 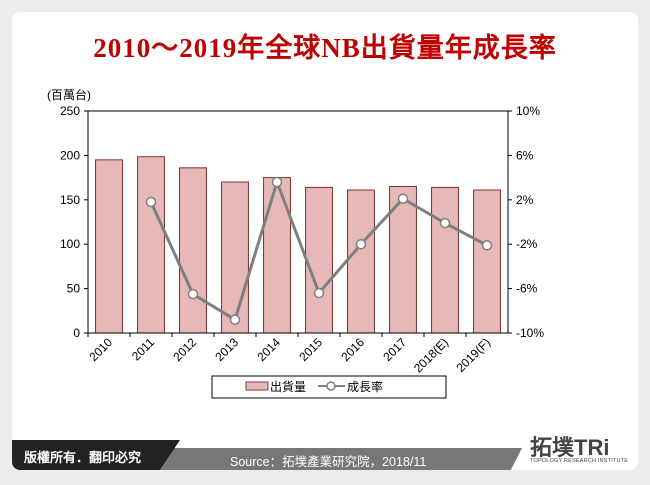 What do you see at coordinates (328, 462) in the screenshot?
I see `source-text: Source：拓墣產業研究院，2018/11` at bounding box center [328, 462].